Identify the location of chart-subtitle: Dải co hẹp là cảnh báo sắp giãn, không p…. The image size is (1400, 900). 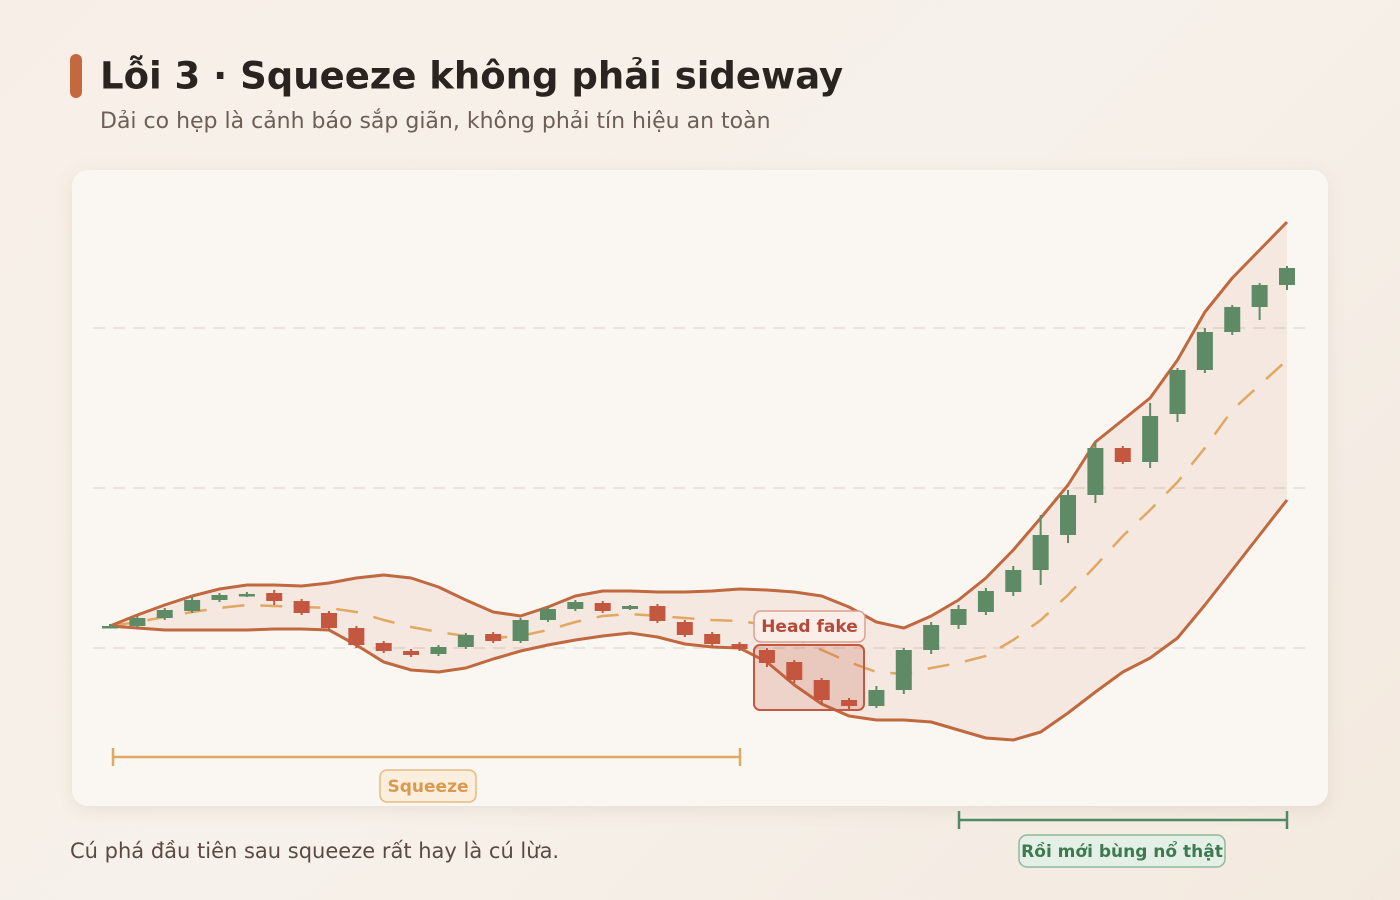
(435, 121).